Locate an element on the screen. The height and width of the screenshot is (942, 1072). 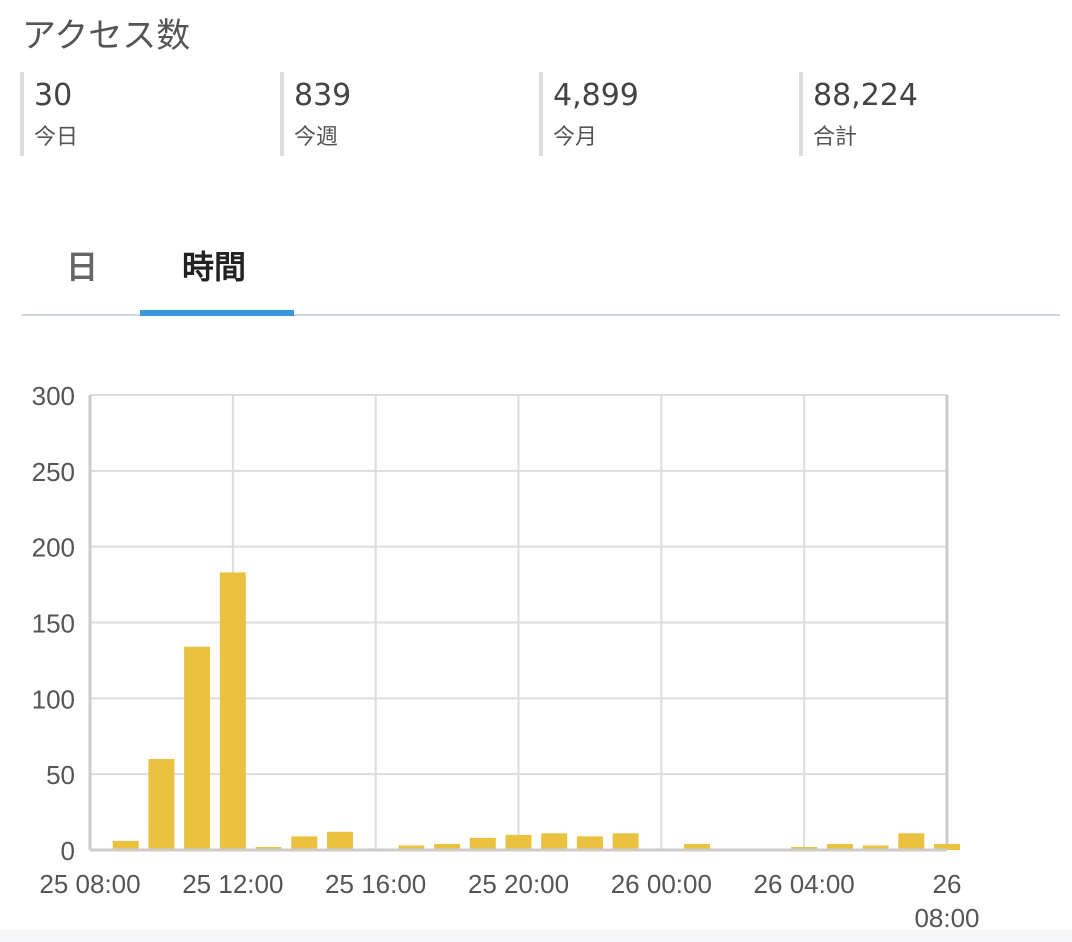
x-tick-label: 26 04:00 is located at coordinates (804, 884).